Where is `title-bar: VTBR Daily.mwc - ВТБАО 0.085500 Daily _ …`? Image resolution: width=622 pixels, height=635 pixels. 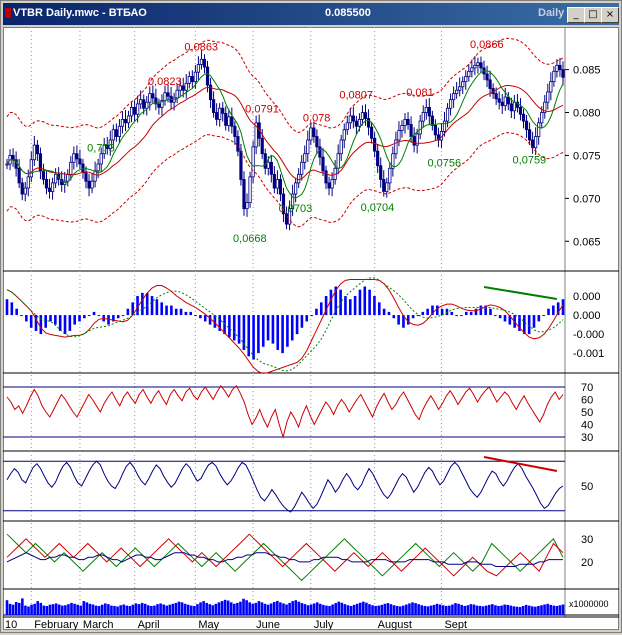
title-bar: VTBR Daily.mwc - ВТБАО 0.085500 Daily _ … is located at coordinates (311, 14).